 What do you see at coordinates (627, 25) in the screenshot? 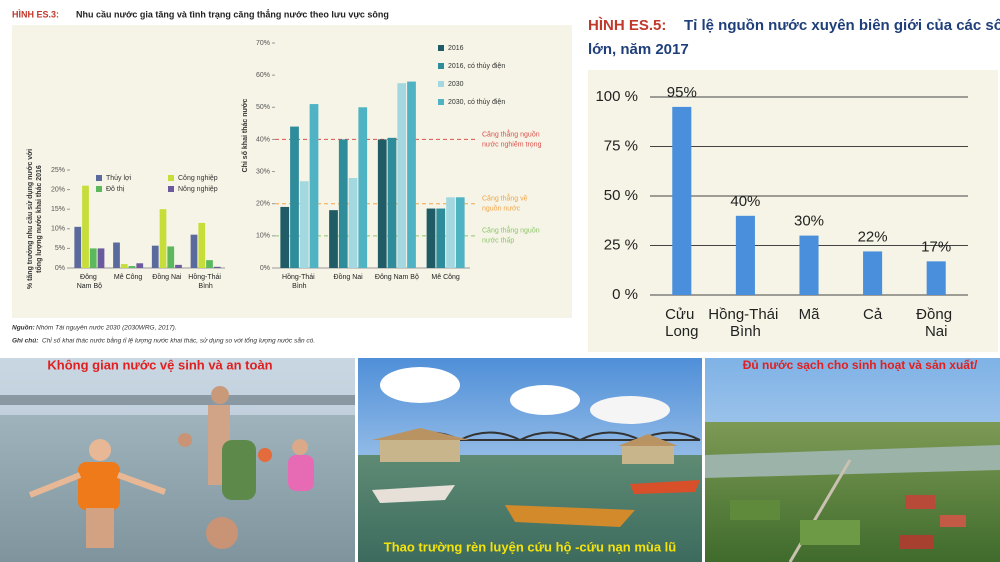
I see `figure-label: HÌNH ES.5:` at bounding box center [627, 25].